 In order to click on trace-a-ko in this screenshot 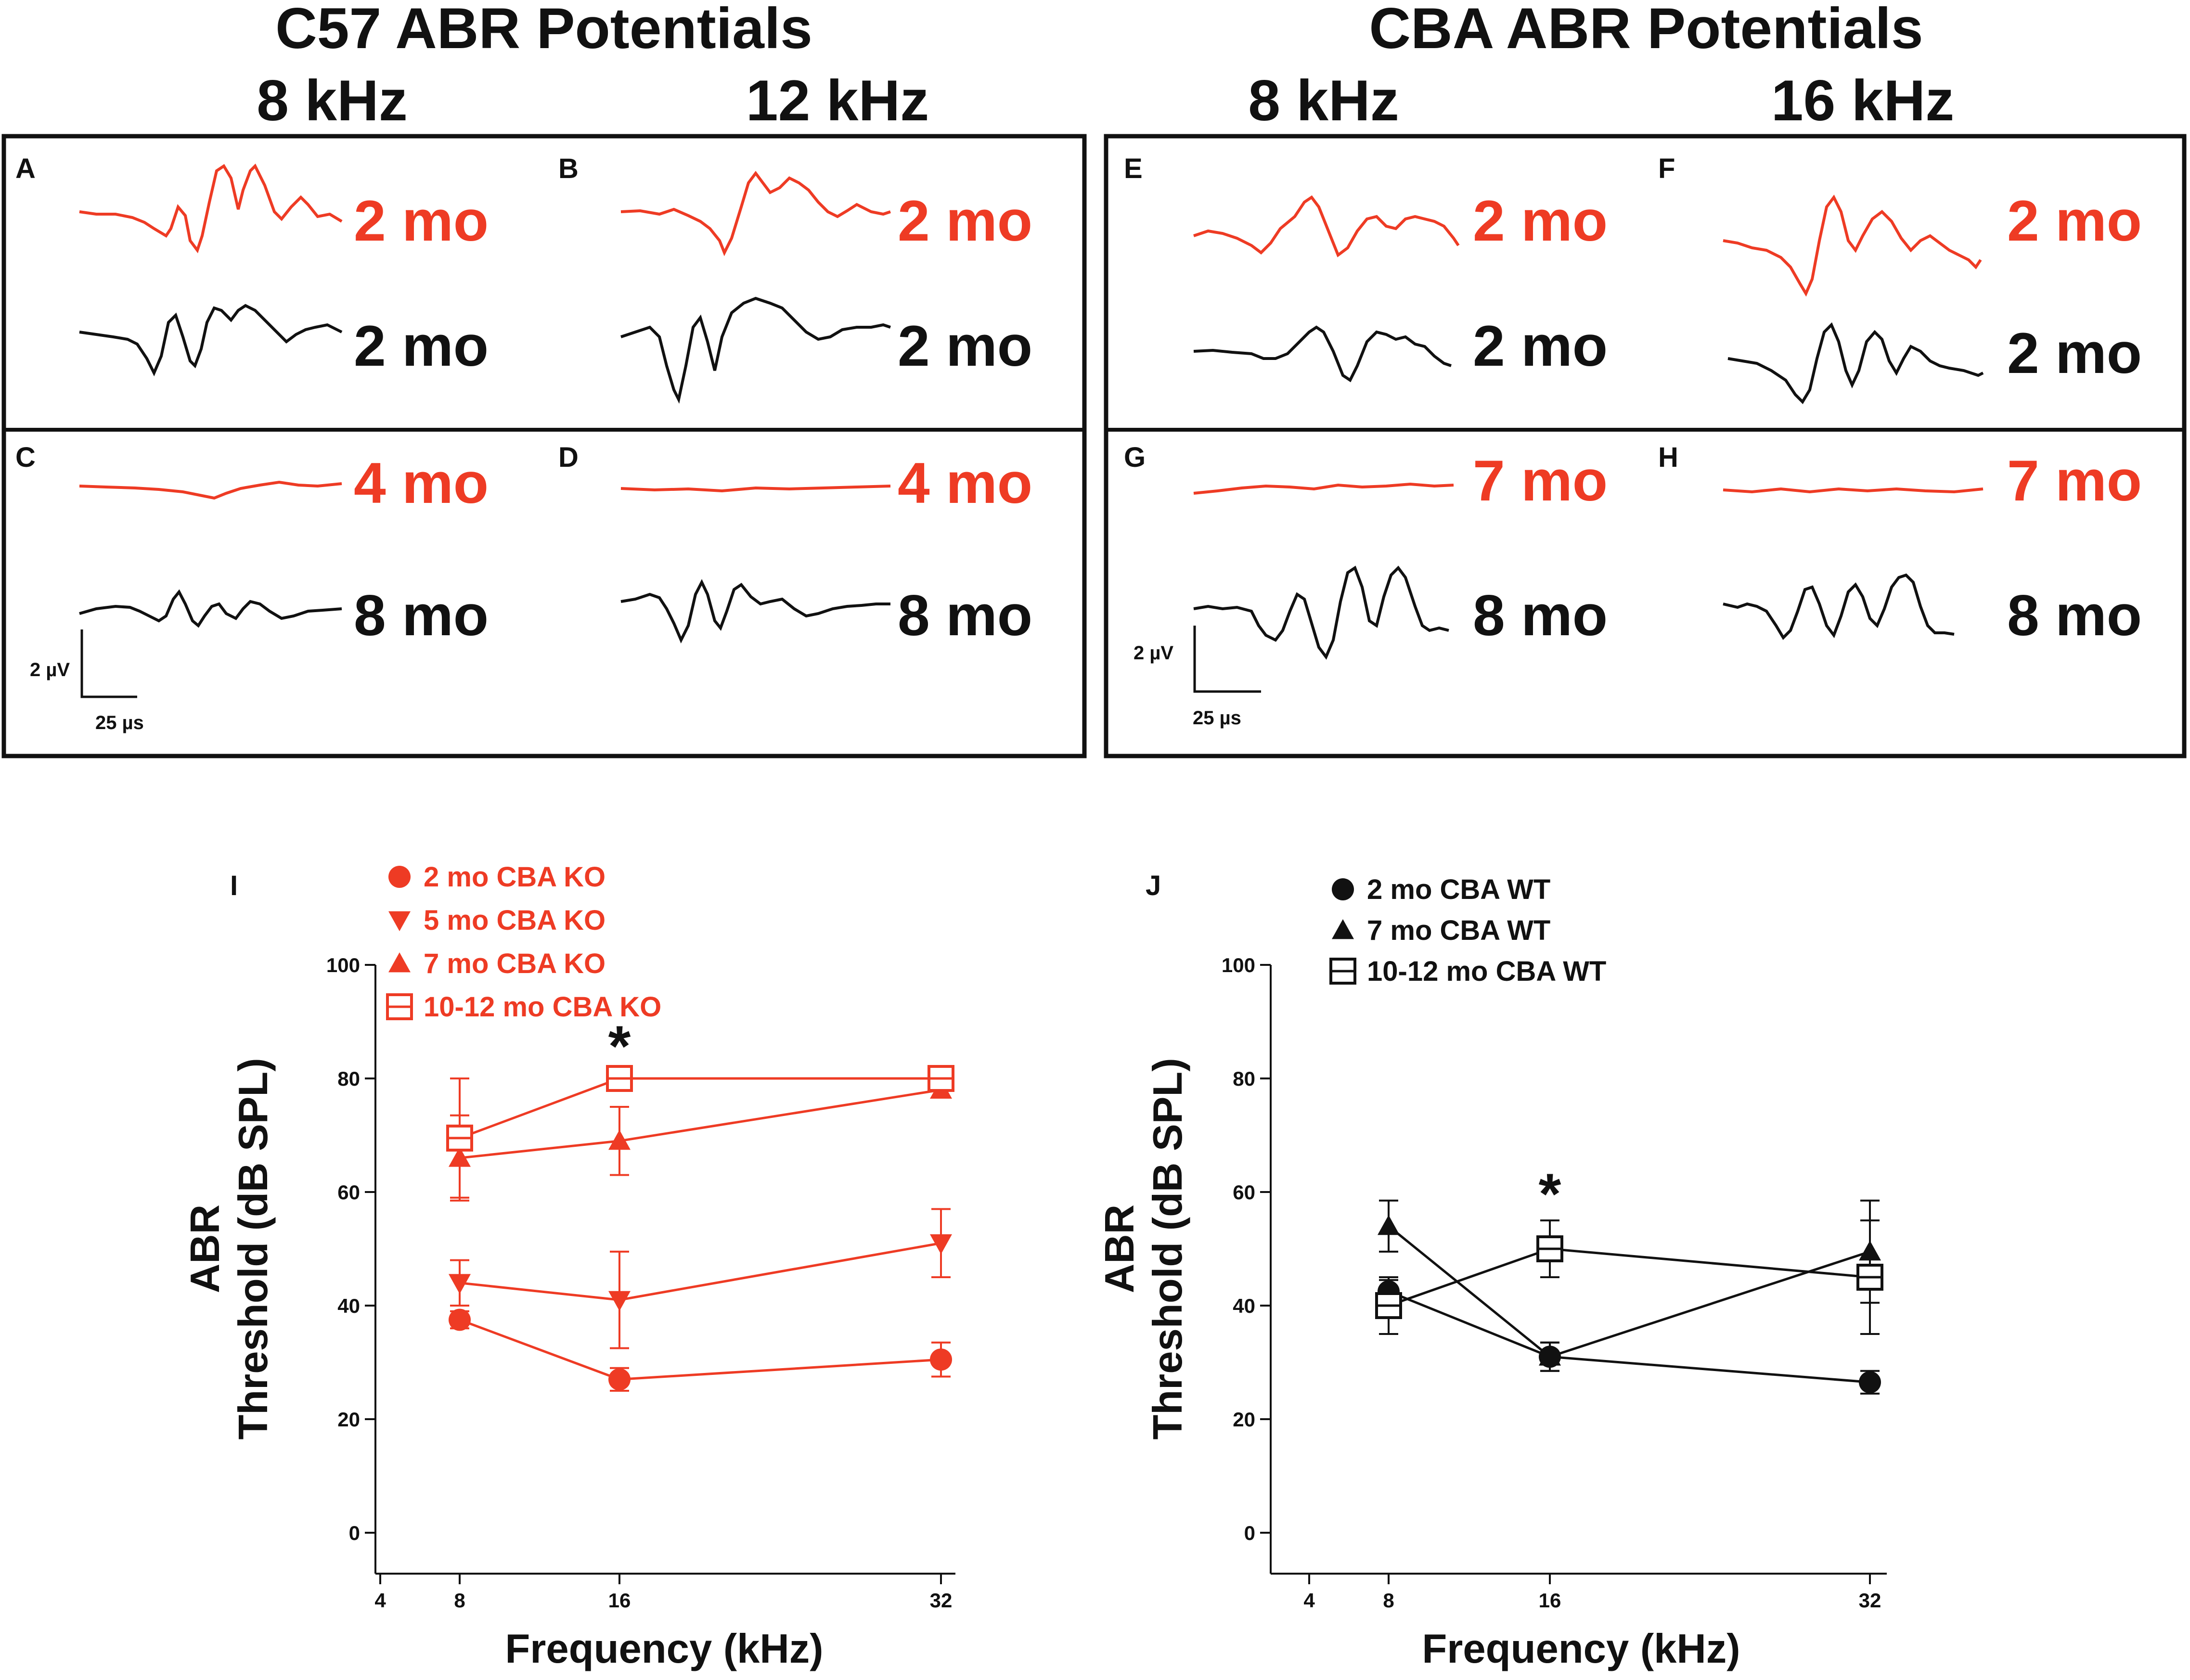, I will do `click(211, 208)`.